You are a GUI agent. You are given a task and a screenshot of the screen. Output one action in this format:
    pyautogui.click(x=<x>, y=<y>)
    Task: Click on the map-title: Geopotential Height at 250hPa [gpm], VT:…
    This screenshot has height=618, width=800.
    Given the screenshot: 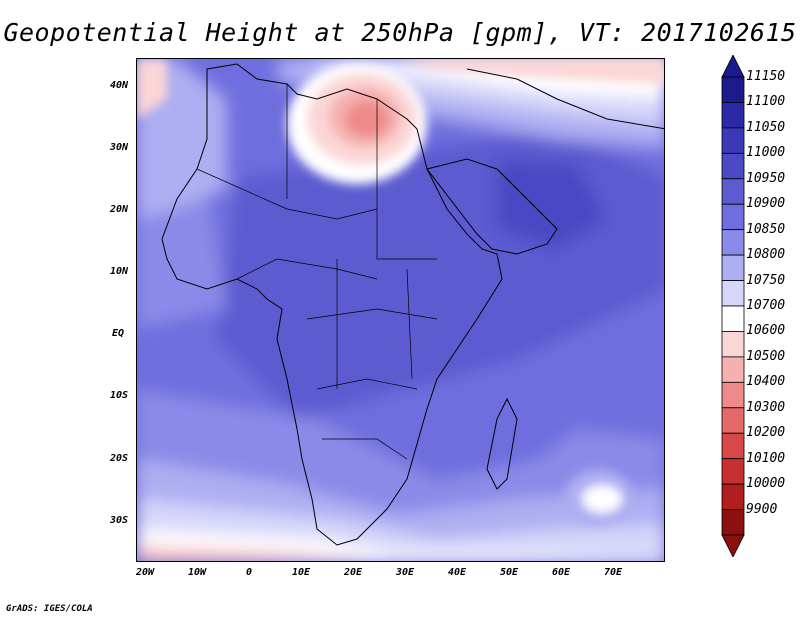 What is the action you would take?
    pyautogui.click(x=400, y=32)
    